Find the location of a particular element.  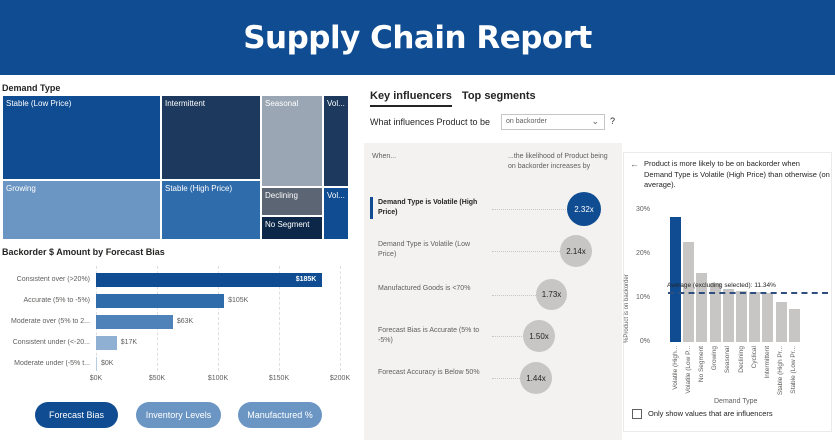

y-tick-label: 30% is located at coordinates (642, 209).